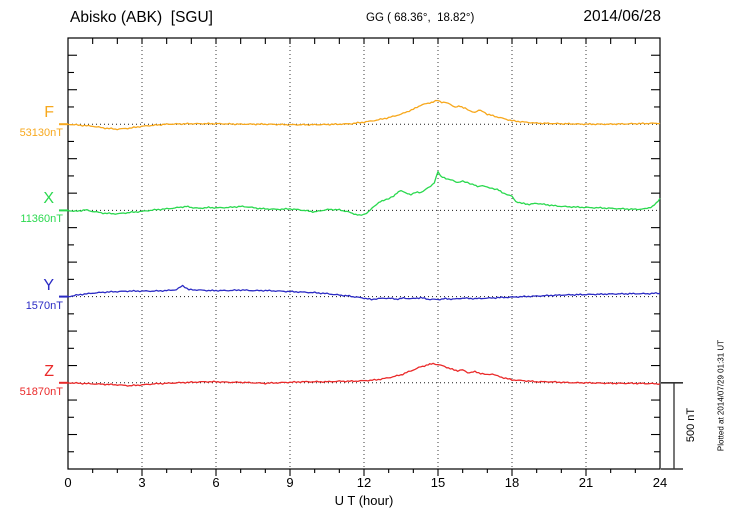  What do you see at coordinates (41, 391) in the screenshot?
I see `component-baseline-value-z: 51870nT` at bounding box center [41, 391].